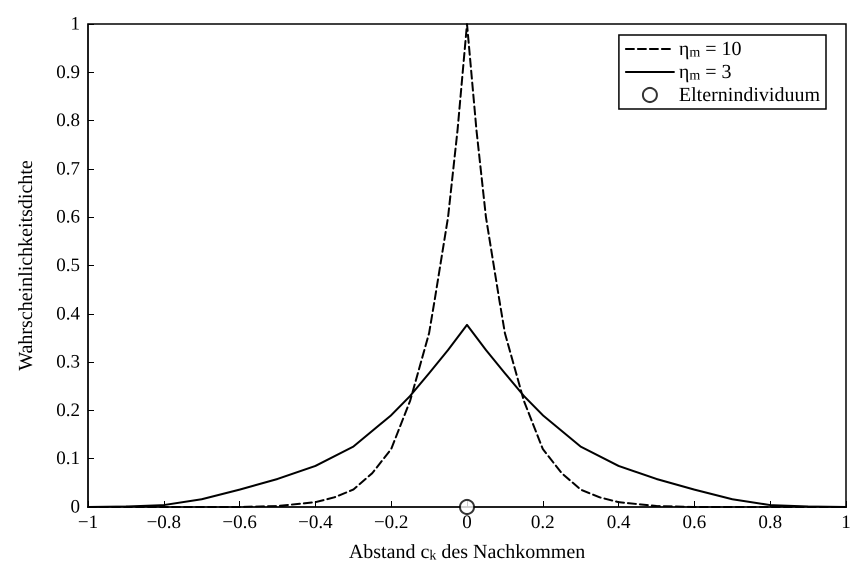  Describe the element at coordinates (467, 522) in the screenshot. I see `x-tick-label: 0` at that location.